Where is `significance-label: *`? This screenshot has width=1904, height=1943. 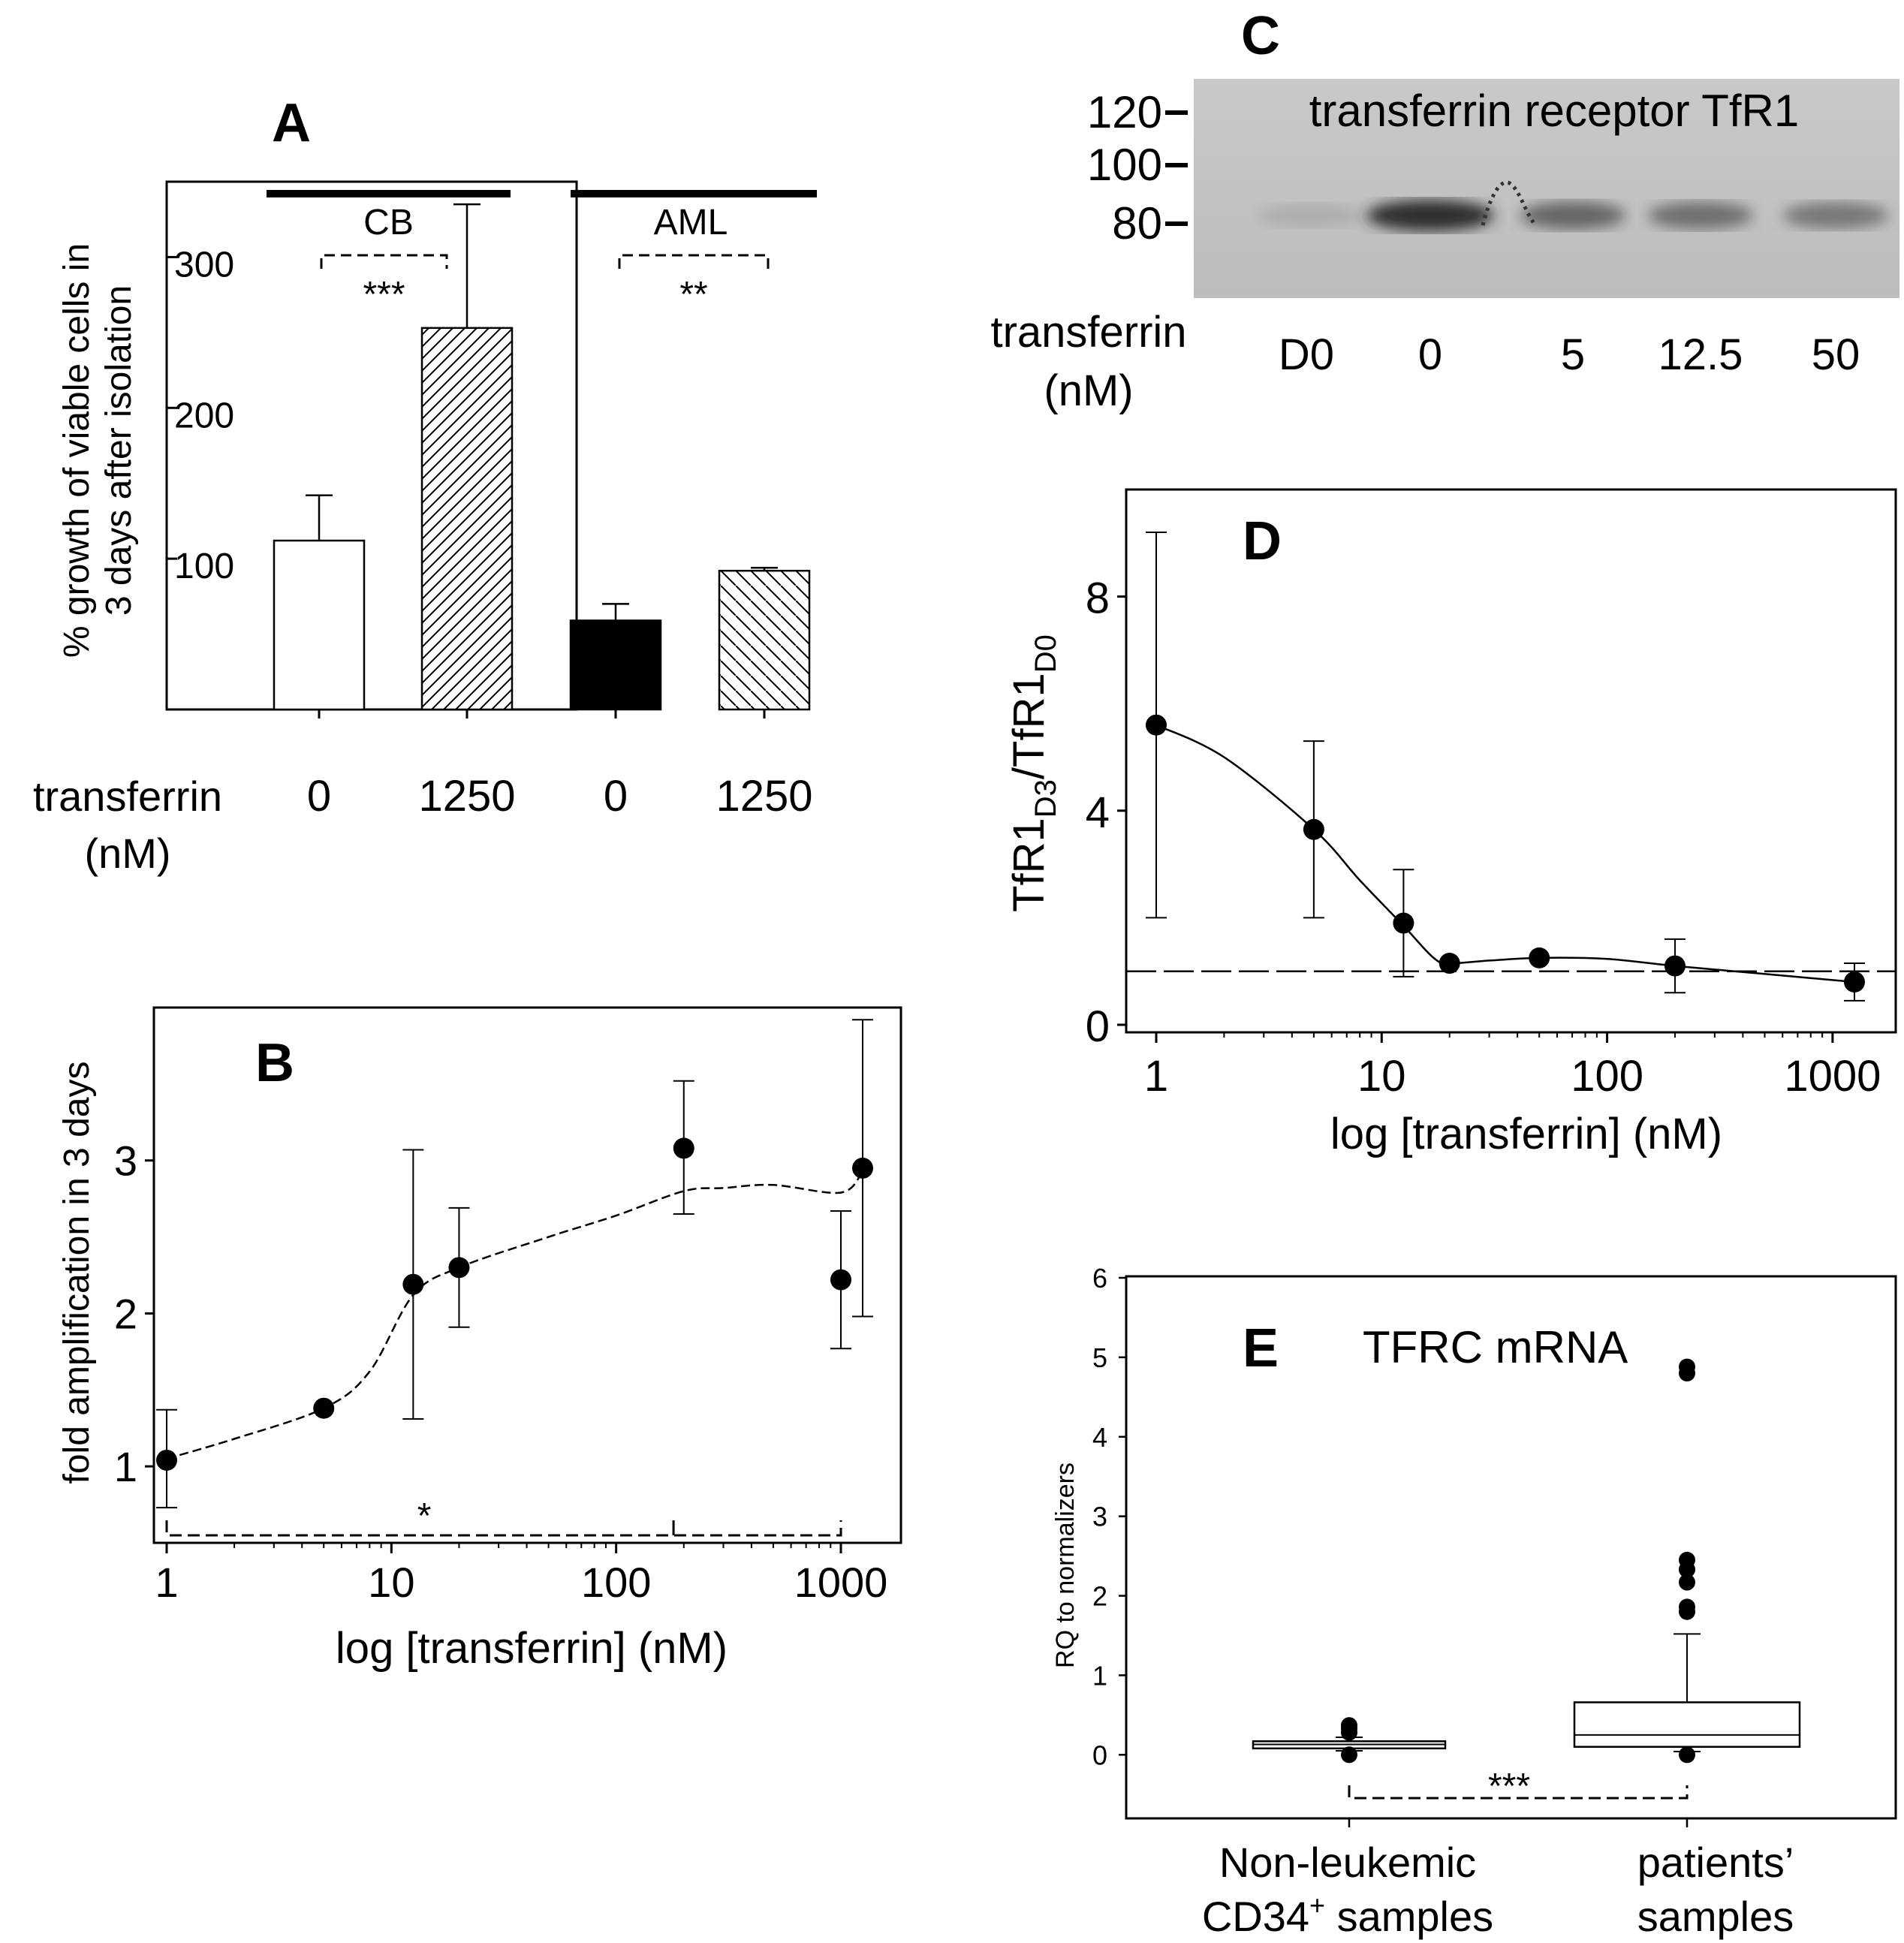
significance-label: * is located at coordinates (424, 1516).